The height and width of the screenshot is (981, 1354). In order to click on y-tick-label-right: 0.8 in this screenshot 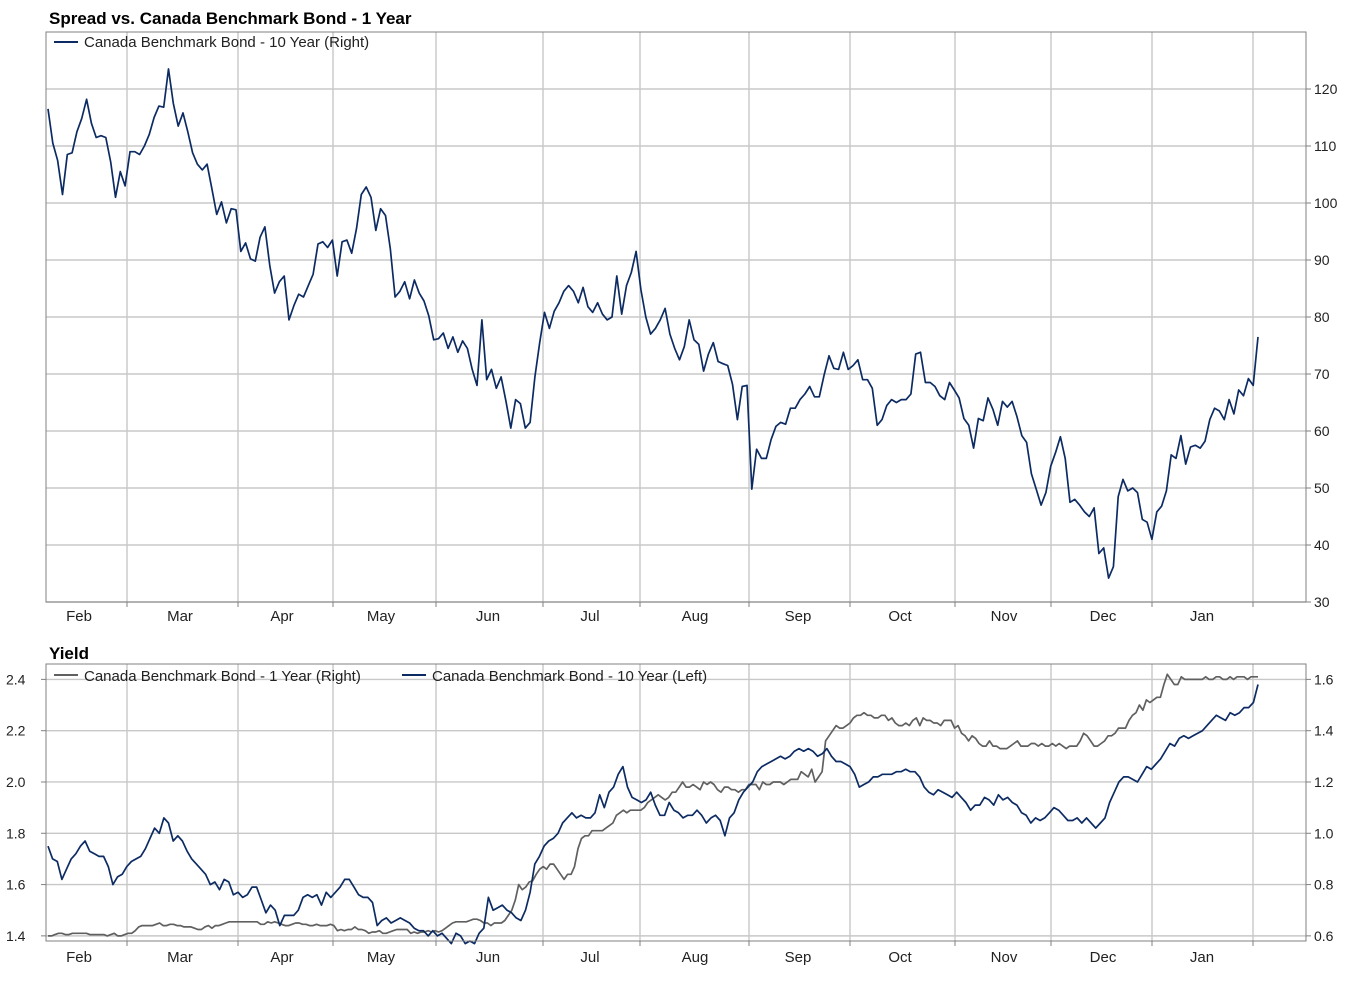, I will do `click(1324, 885)`.